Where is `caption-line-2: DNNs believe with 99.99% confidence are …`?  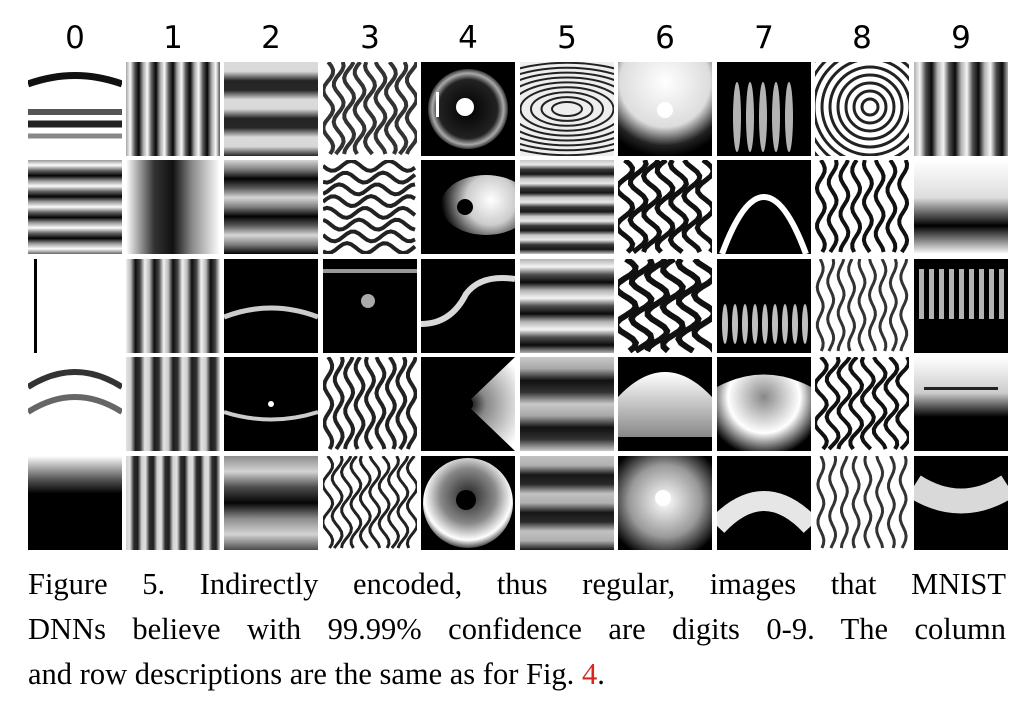 caption-line-2: DNNs believe with 99.99% confidence are … is located at coordinates (517, 629).